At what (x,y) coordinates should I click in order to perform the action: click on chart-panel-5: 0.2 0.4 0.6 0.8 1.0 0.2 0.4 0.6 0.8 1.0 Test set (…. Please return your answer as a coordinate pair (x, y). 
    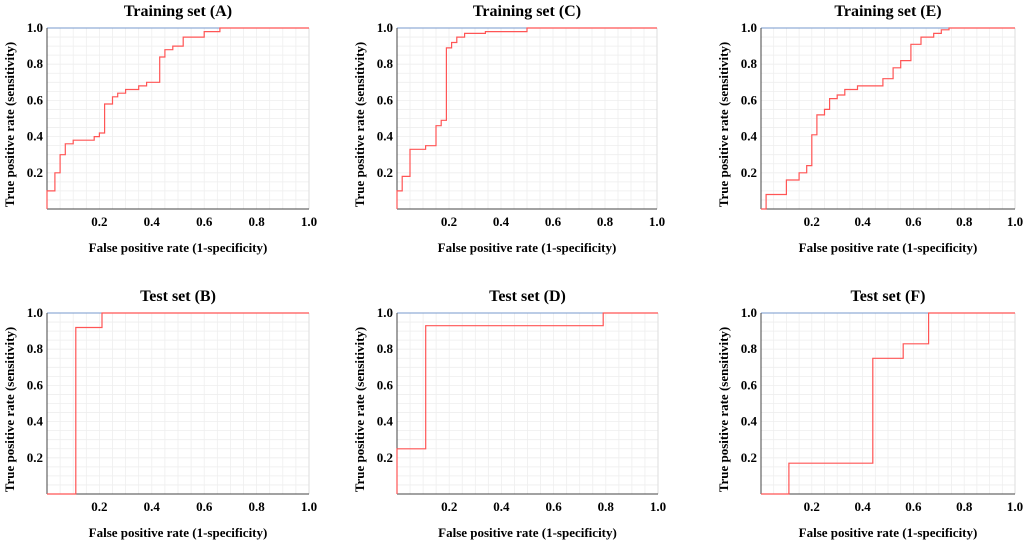
    Looking at the image, I should click on (509, 414).